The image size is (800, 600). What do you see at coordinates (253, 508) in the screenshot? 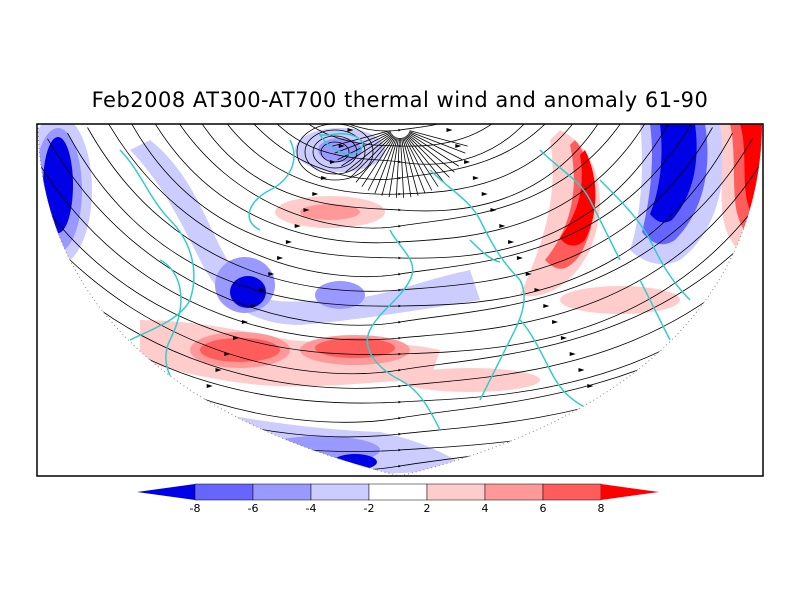
I see `colorbar-tick-label: -6` at bounding box center [253, 508].